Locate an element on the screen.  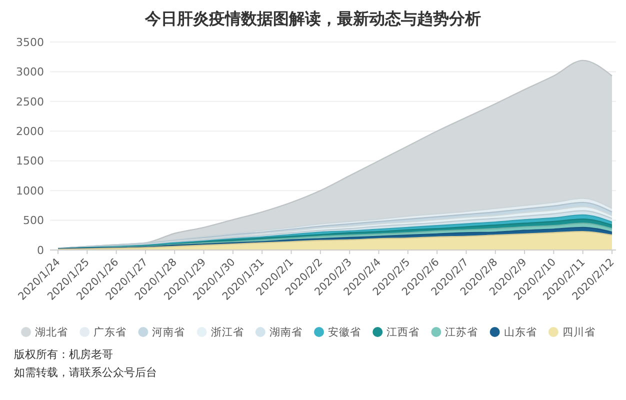
legend-label: 浙江省 is located at coordinates (227, 332).